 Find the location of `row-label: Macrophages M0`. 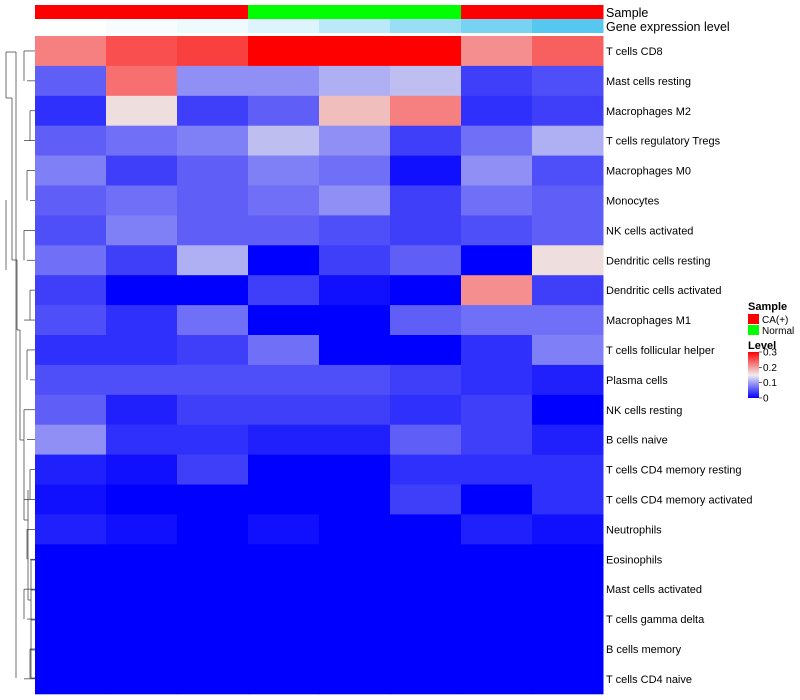

row-label: Macrophages M0 is located at coordinates (648, 172).